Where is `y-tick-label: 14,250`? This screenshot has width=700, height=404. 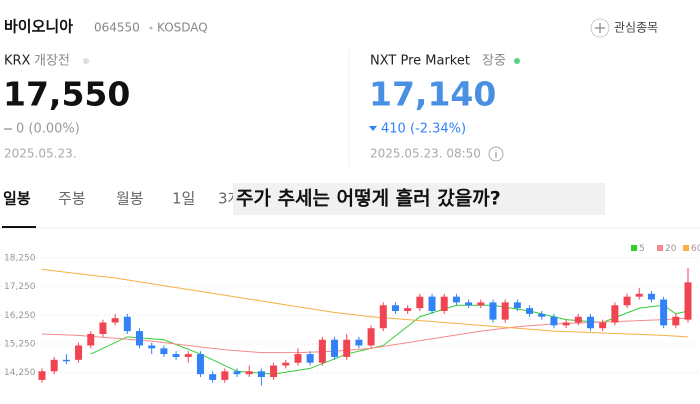
y-tick-label: 14,250 is located at coordinates (20, 373).